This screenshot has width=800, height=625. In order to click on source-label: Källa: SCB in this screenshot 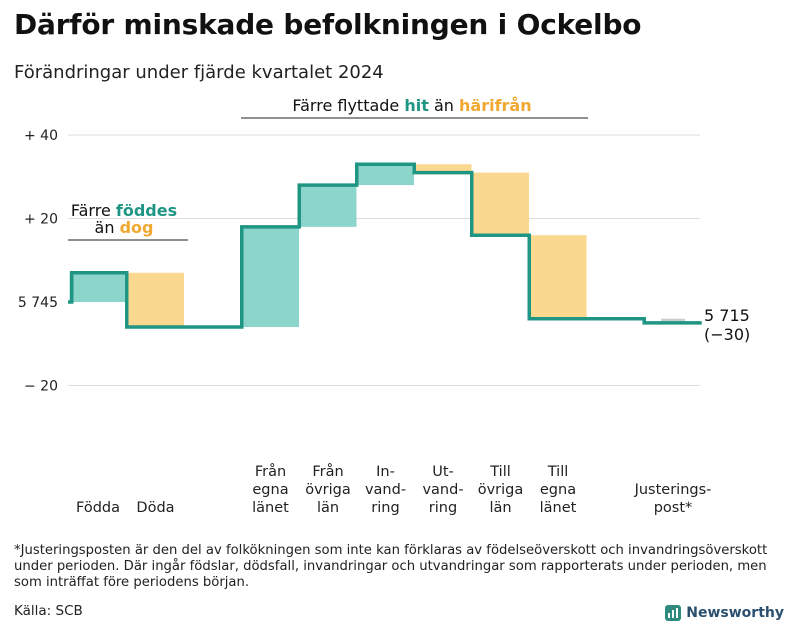, I will do `click(48, 611)`.